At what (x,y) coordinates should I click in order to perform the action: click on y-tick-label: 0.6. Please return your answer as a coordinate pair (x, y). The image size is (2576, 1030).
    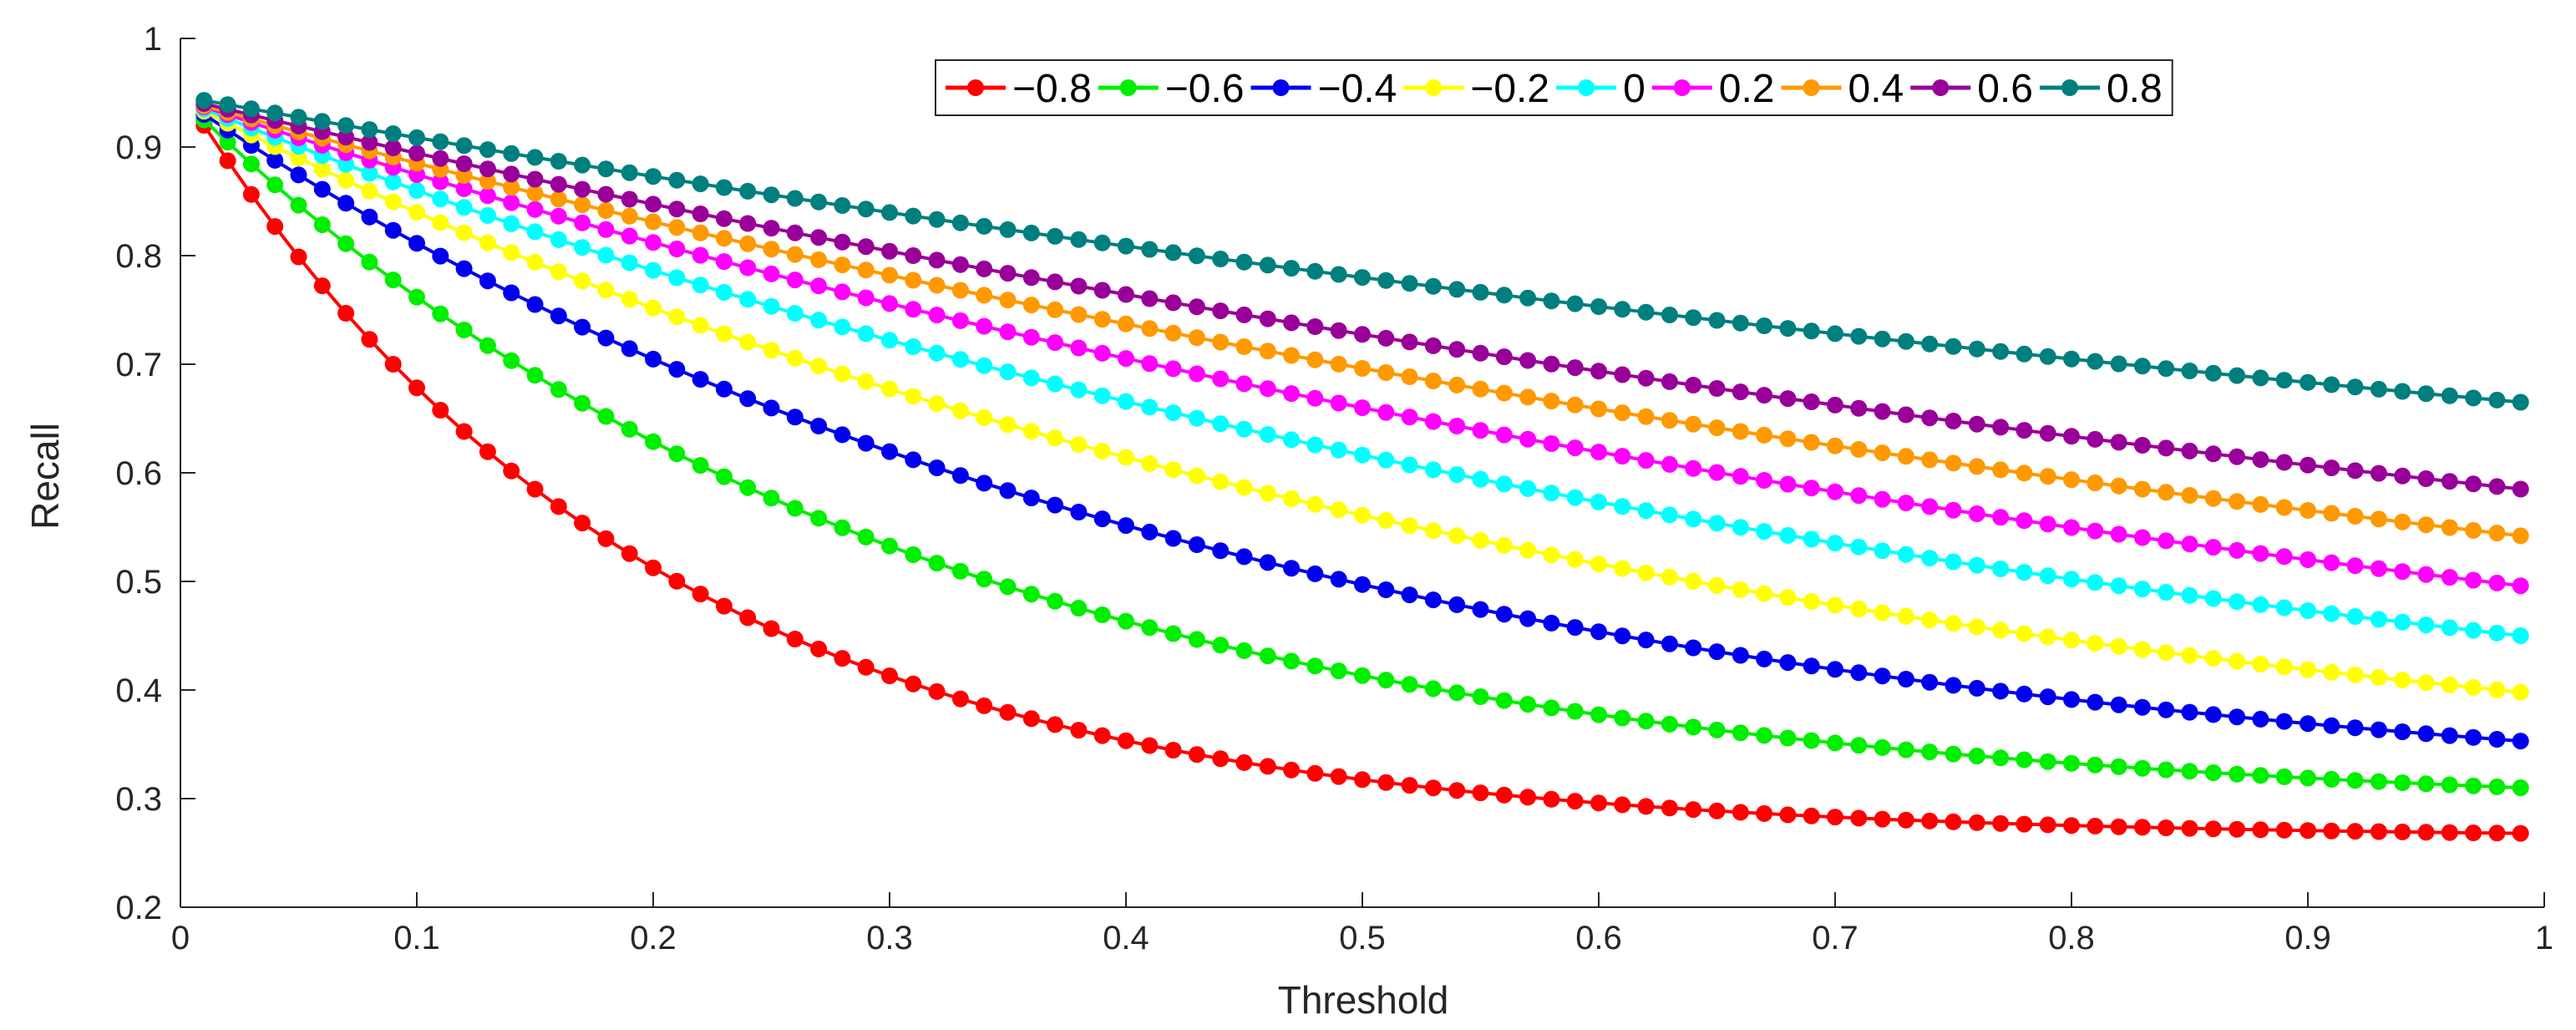
    Looking at the image, I should click on (138, 473).